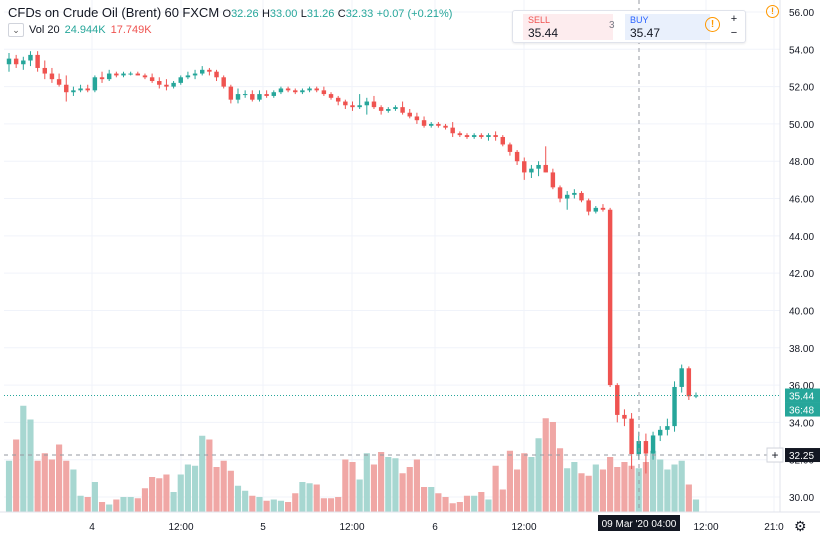 The width and height of the screenshot is (820, 539). Describe the element at coordinates (800, 526) in the screenshot. I see `settings-gear-icon: ⚙` at that location.